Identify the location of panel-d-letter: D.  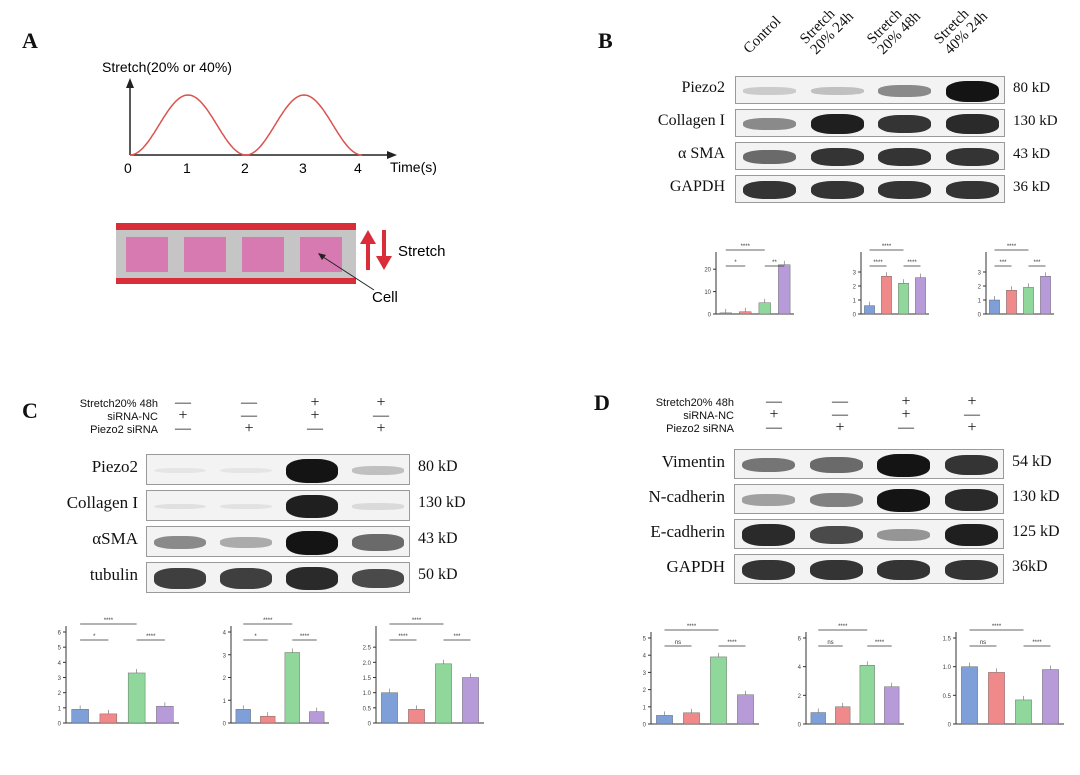
(602, 402).